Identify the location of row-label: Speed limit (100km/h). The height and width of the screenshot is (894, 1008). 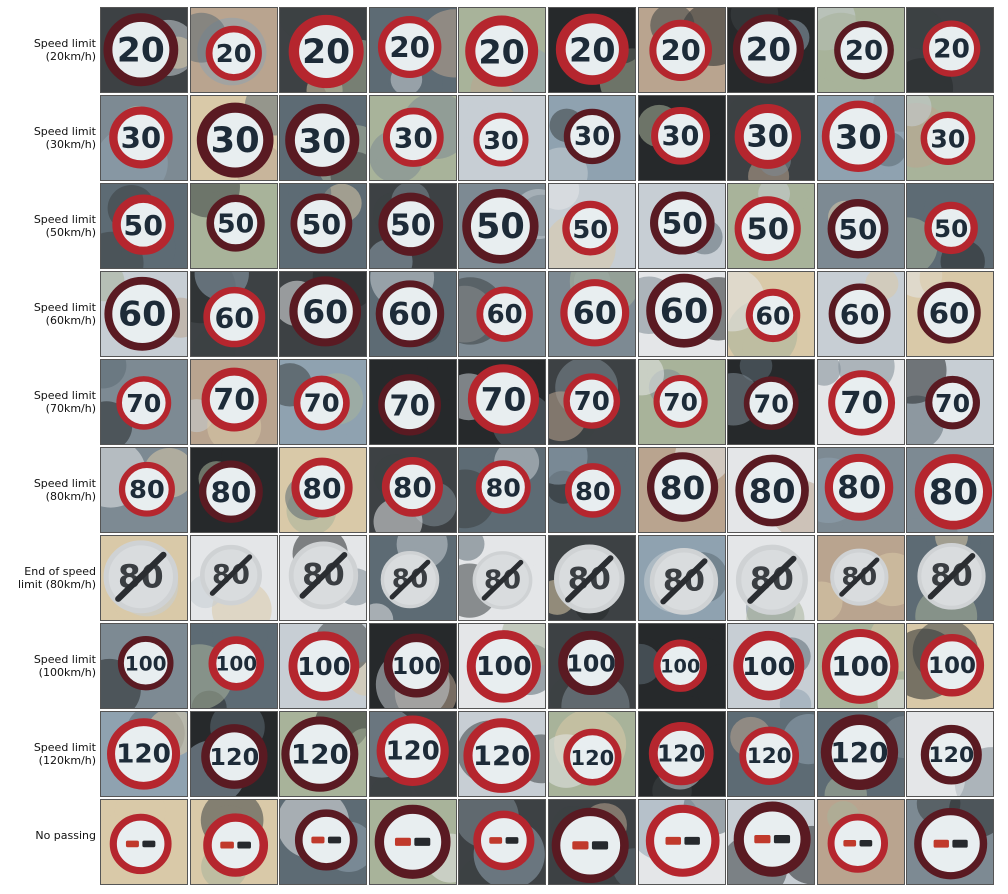
(64, 666).